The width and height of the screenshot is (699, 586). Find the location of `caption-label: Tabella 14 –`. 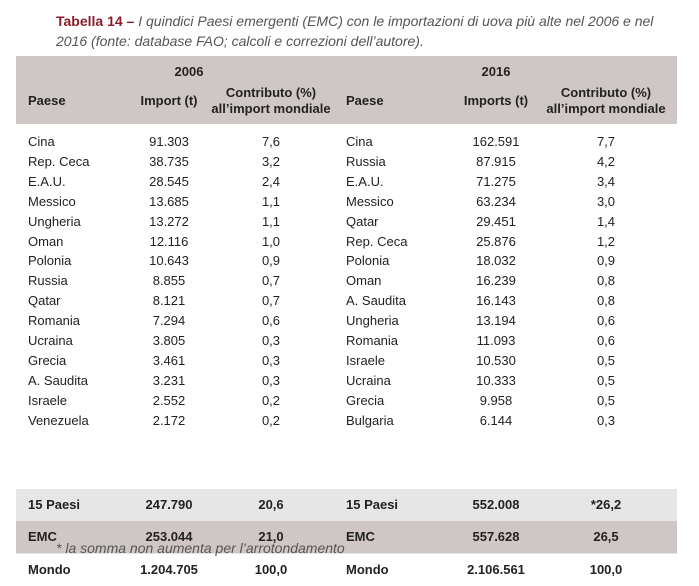

caption-label: Tabella 14 – is located at coordinates (95, 21).